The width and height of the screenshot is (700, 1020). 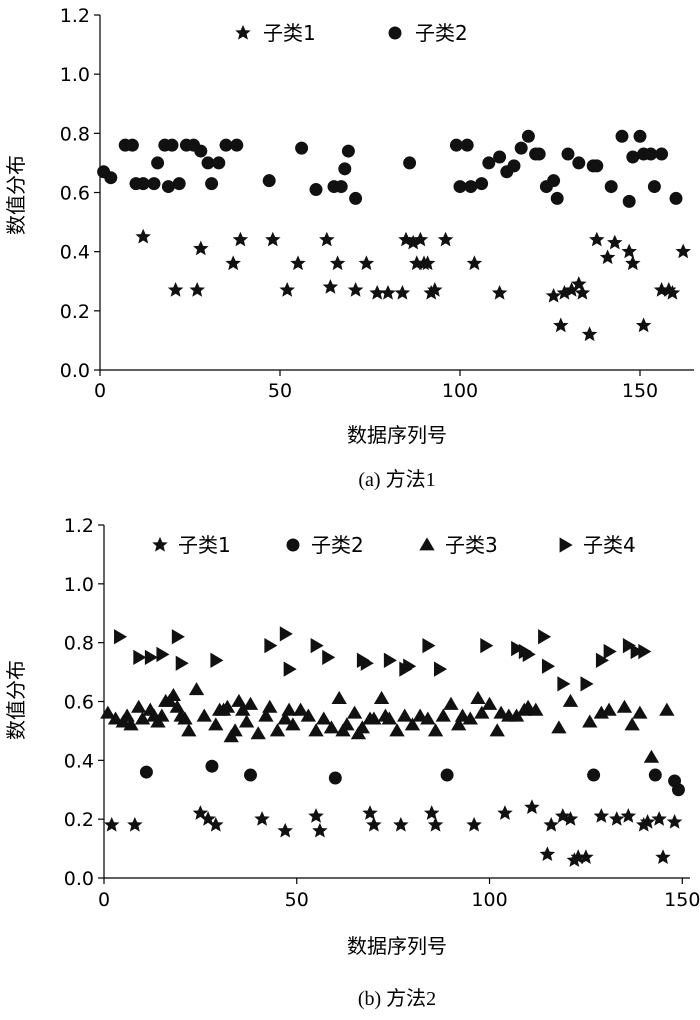 I want to click on legend-label: 子类4, so click(x=609, y=545).